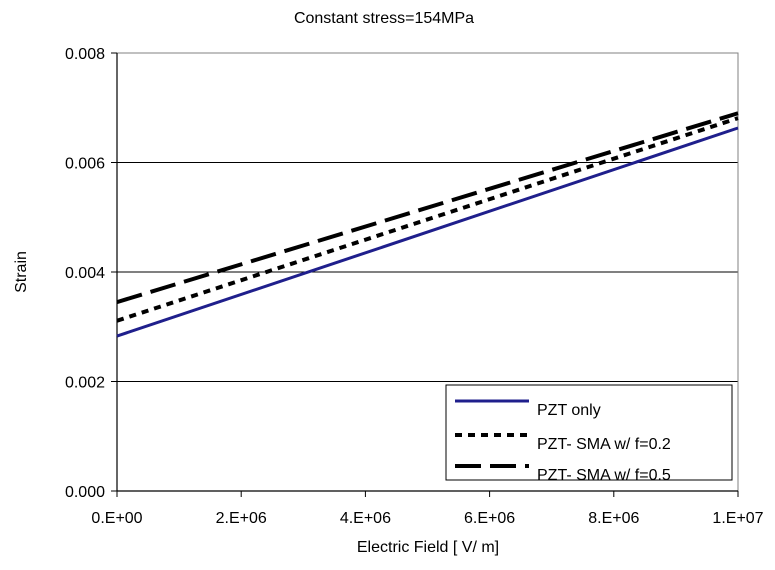 This screenshot has height=570, width=775. What do you see at coordinates (427, 509) in the screenshot?
I see `x-ticks: 0.E+00 2.E+06 4.E+06 6.E+06 8.E+06 1.E+07` at bounding box center [427, 509].